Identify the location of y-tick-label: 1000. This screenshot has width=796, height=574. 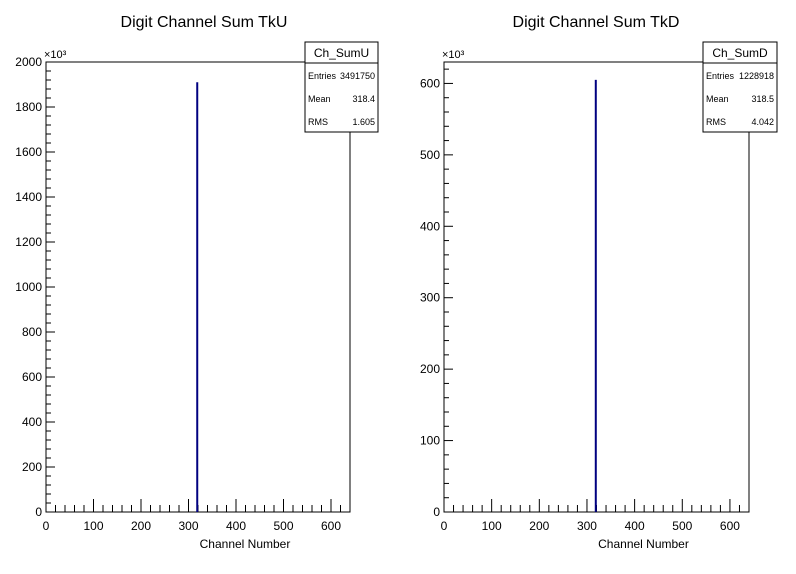
(28, 287).